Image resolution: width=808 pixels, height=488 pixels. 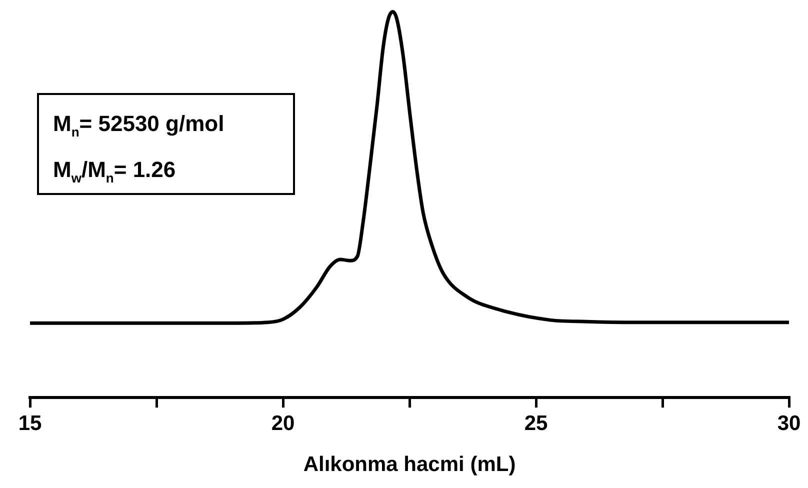 I want to click on annotation: M$_{n}$= 52530 g/mol, so click(x=139, y=126).